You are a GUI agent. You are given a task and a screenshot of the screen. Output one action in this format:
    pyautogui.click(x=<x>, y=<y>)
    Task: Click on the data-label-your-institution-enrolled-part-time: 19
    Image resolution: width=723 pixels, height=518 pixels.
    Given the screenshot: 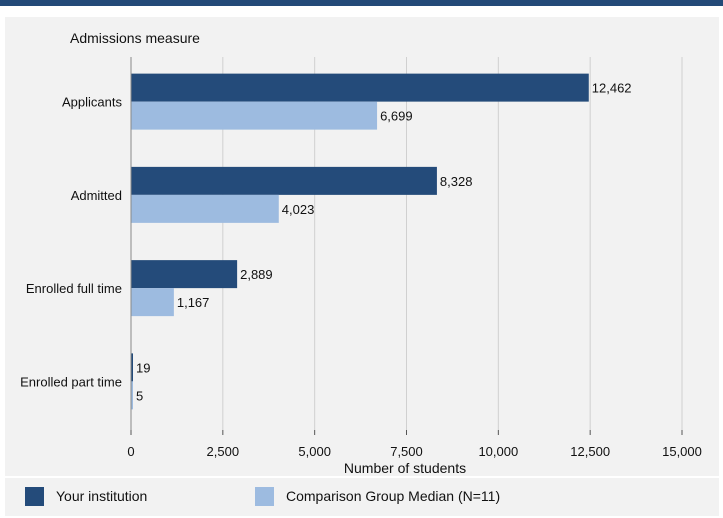 What is the action you would take?
    pyautogui.click(x=143, y=367)
    